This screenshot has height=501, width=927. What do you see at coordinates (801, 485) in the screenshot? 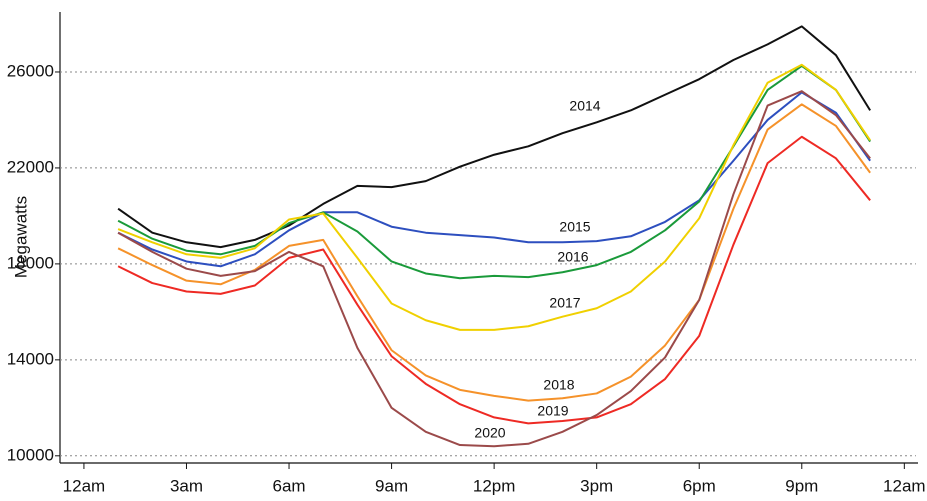
I see `x-tick-label: 9pm` at bounding box center [801, 485].